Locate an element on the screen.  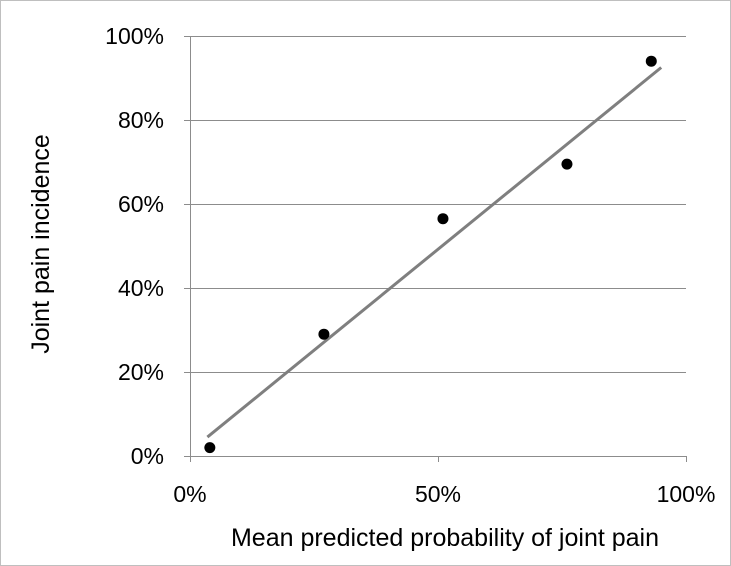
y-tick-label: 60% is located at coordinates (141, 204).